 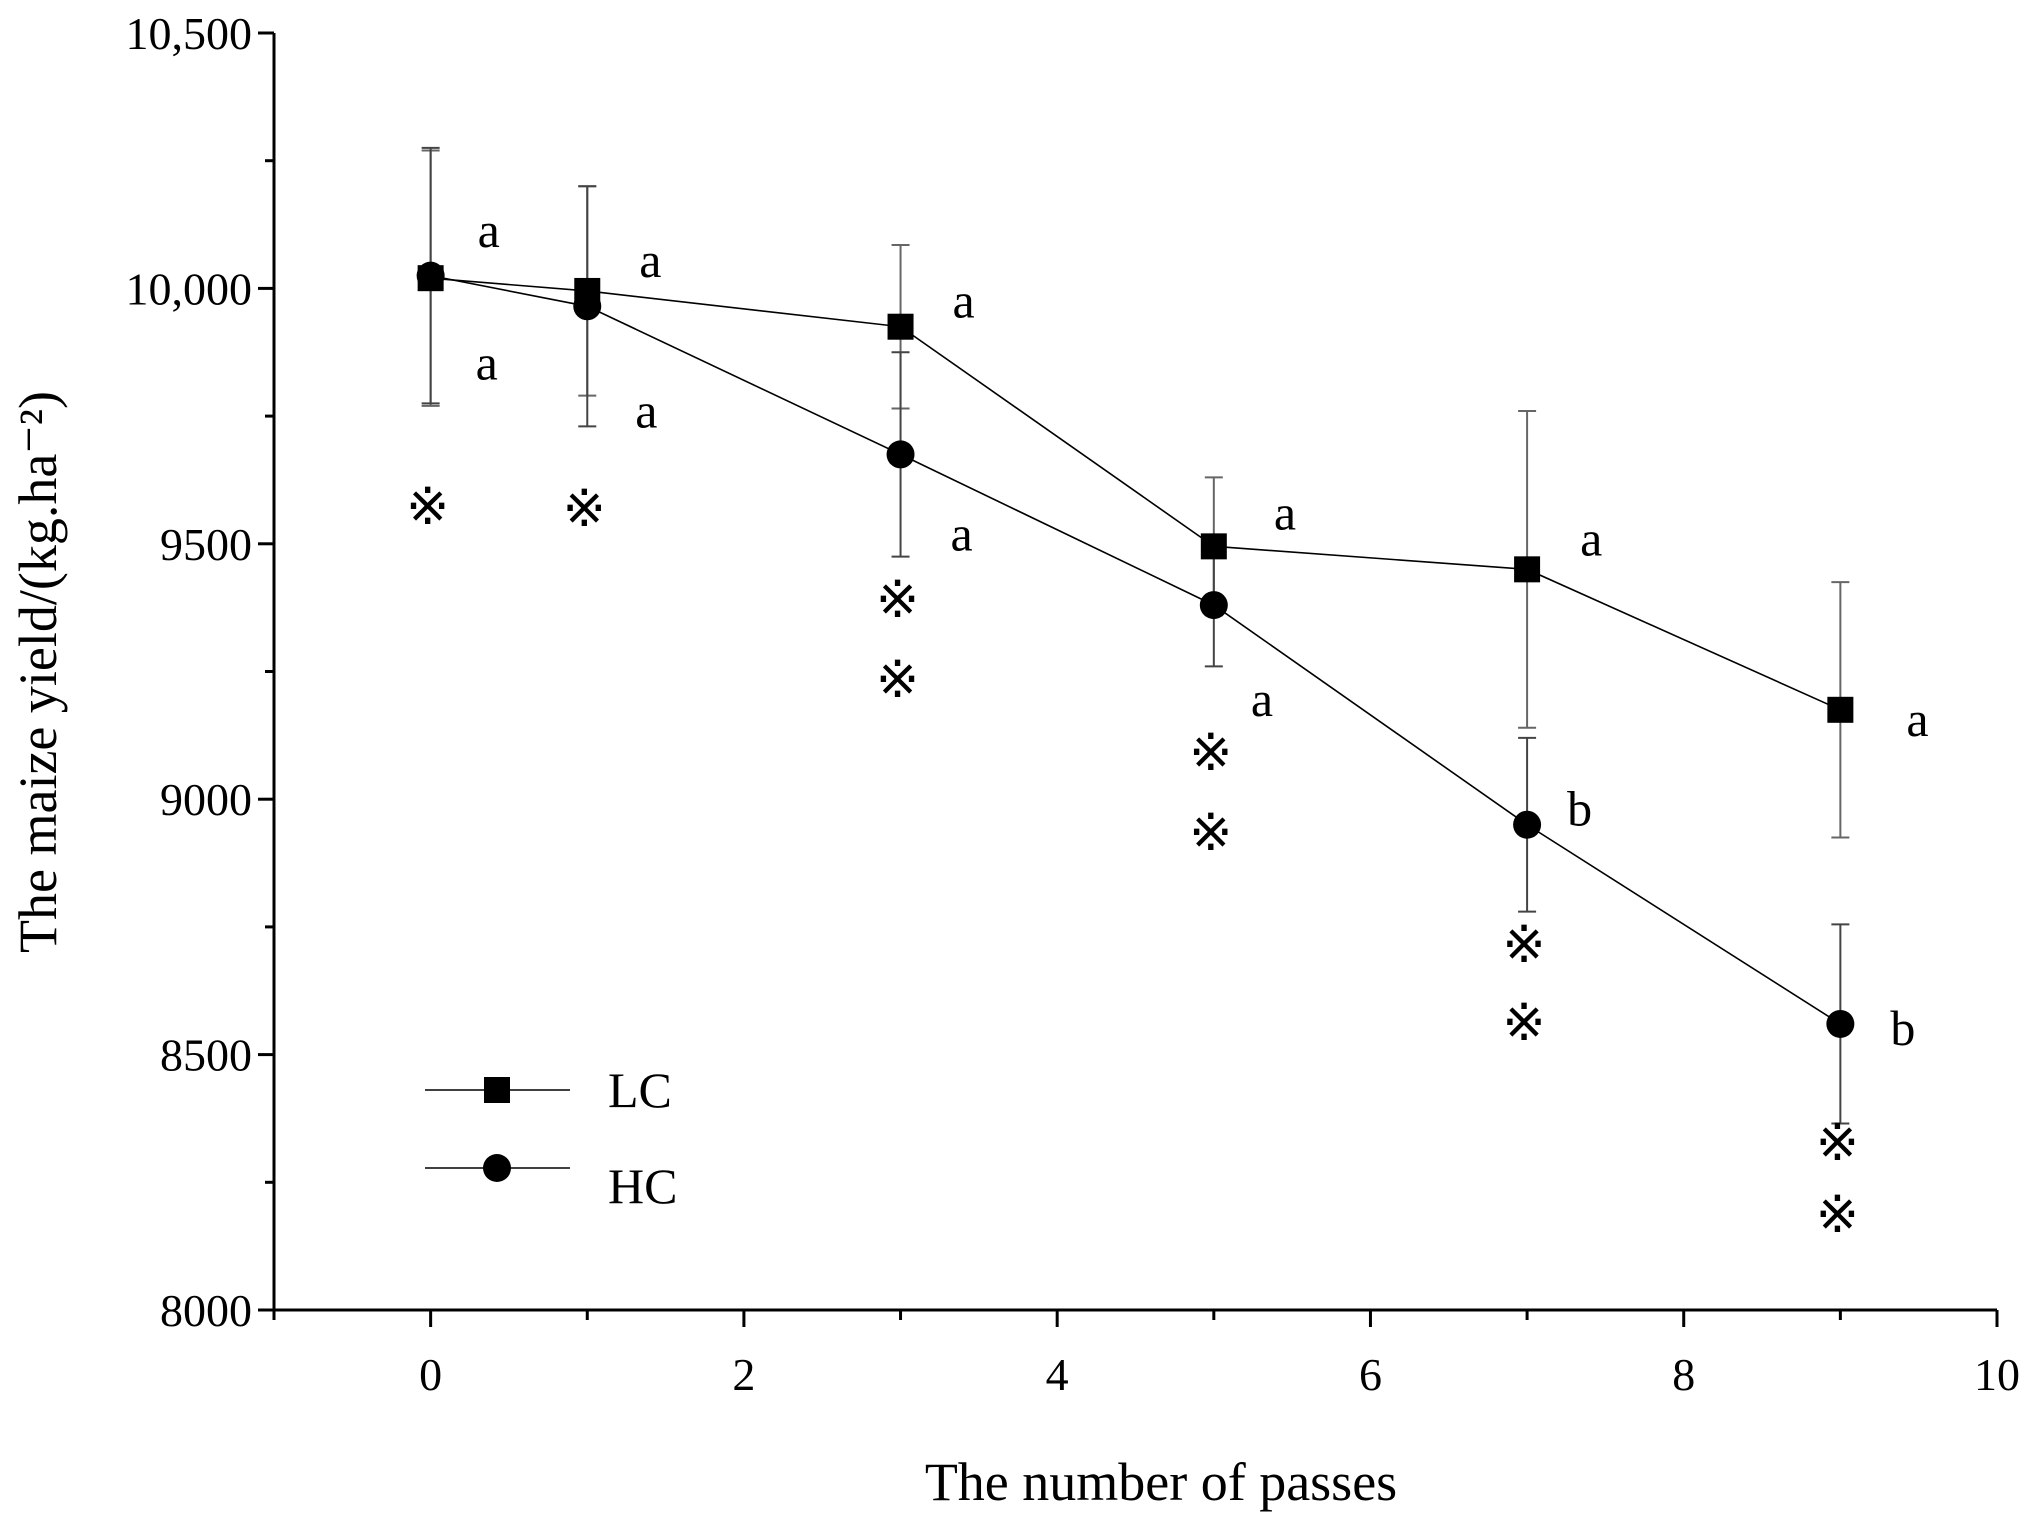 What do you see at coordinates (1370, 1374) in the screenshot?
I see `x-tick-label: 6` at bounding box center [1370, 1374].